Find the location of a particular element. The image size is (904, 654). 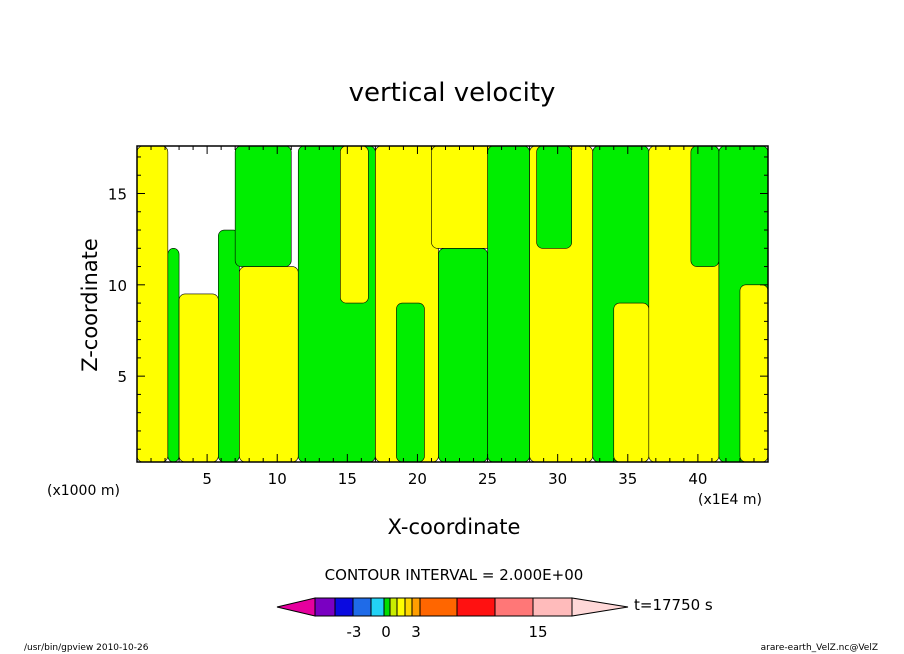

y-tick-label: 15 is located at coordinates (117, 194).